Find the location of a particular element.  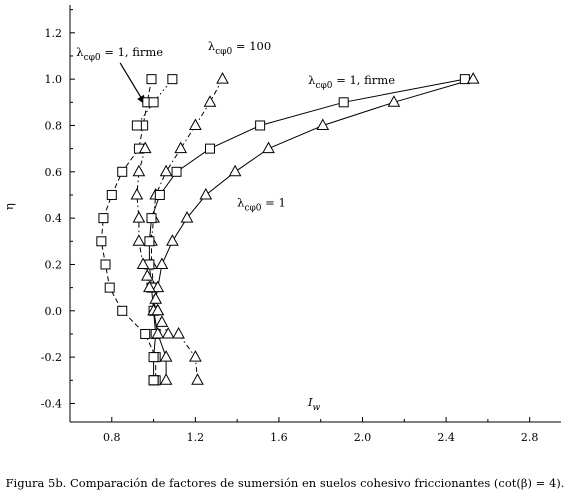

y-tick-label: 0.4 is located at coordinates (54, 218).